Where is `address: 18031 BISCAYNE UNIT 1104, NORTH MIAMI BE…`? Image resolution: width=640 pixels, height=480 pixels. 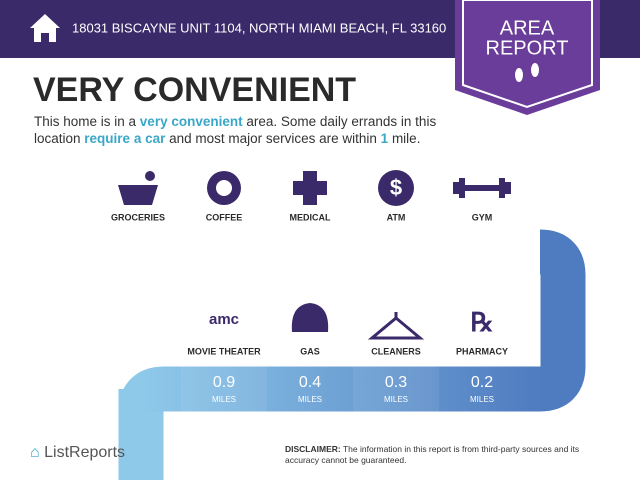
address: 18031 BISCAYNE UNIT 1104, NORTH MIAMI BE… is located at coordinates (259, 27).